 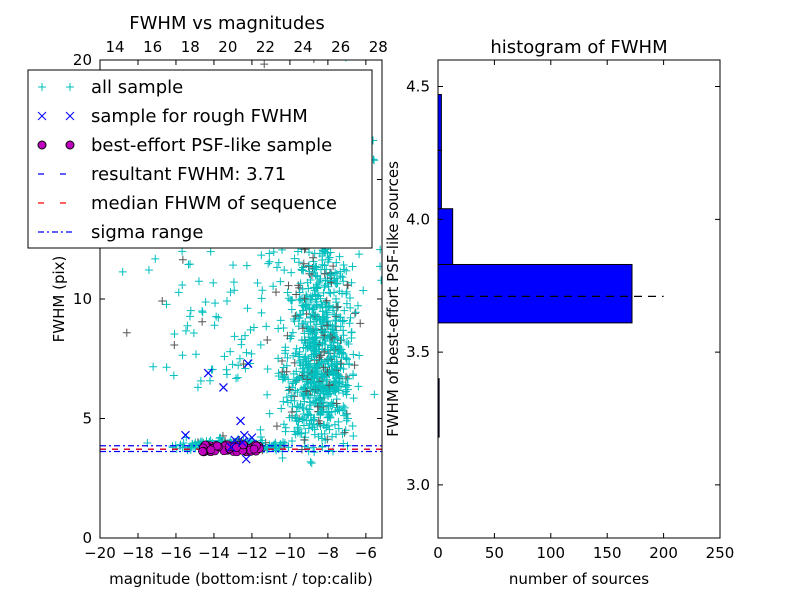 What do you see at coordinates (241, 579) in the screenshot?
I see `scatter-xlabel: magnitude (bottom:isnt / top:calib)` at bounding box center [241, 579].